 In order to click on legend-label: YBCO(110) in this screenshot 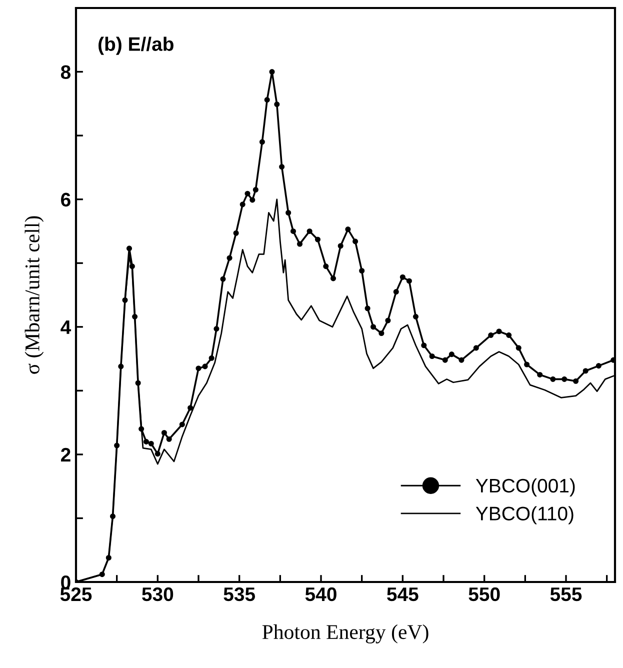, I will do `click(525, 515)`.